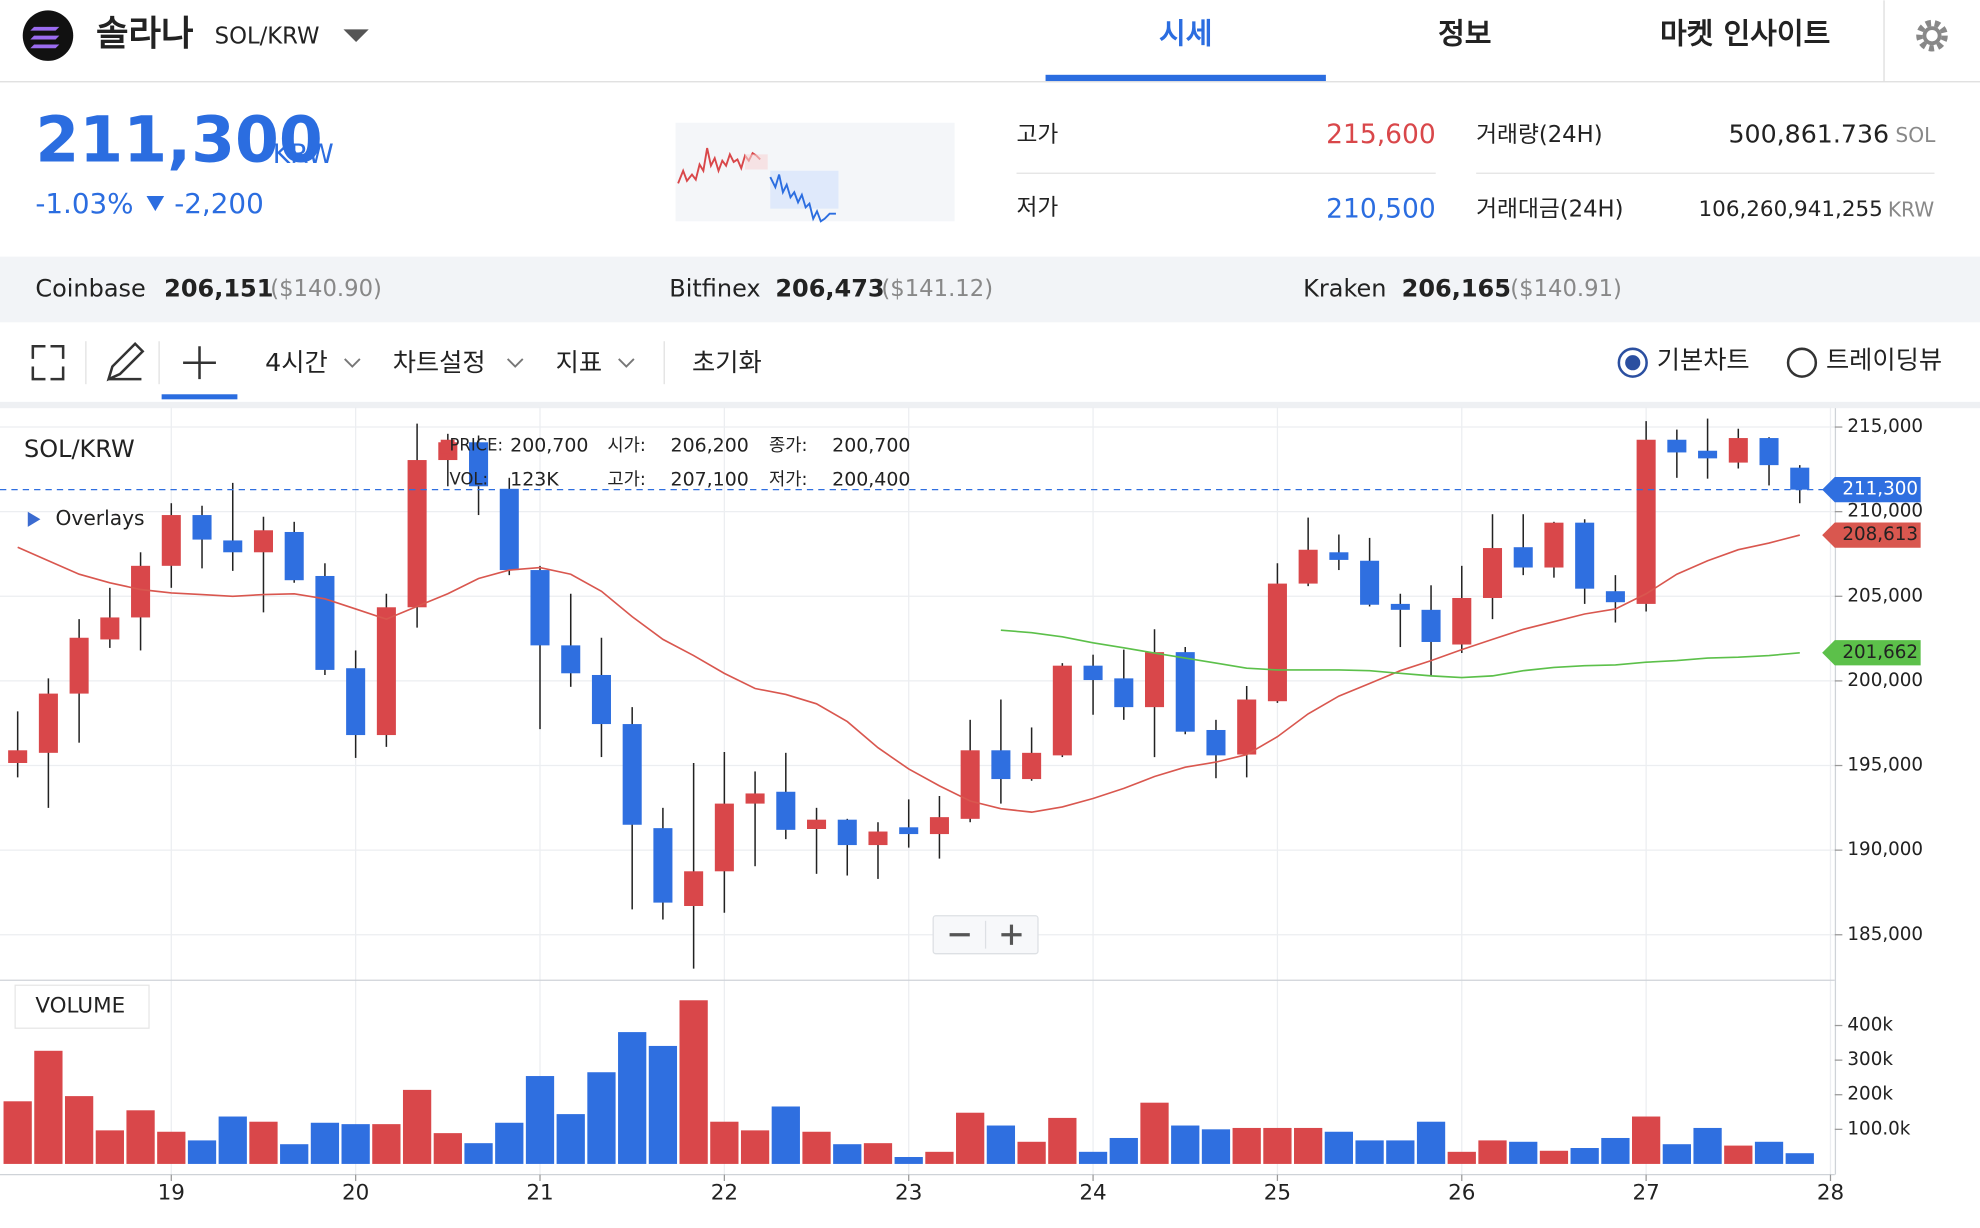 This screenshot has width=1980, height=1228. I want to click on dropdown-arrow, so click(356, 35).